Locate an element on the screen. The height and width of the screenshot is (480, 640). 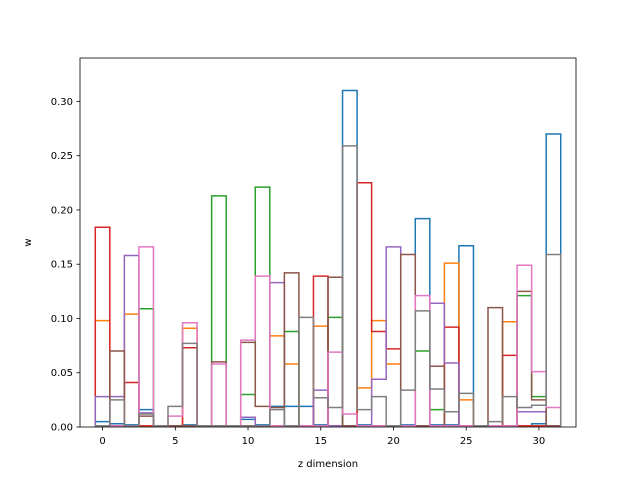
y-axis: 0.00 0.05 0.10 0.15 0.20 0.25 0.30 is located at coordinates (65, 265).